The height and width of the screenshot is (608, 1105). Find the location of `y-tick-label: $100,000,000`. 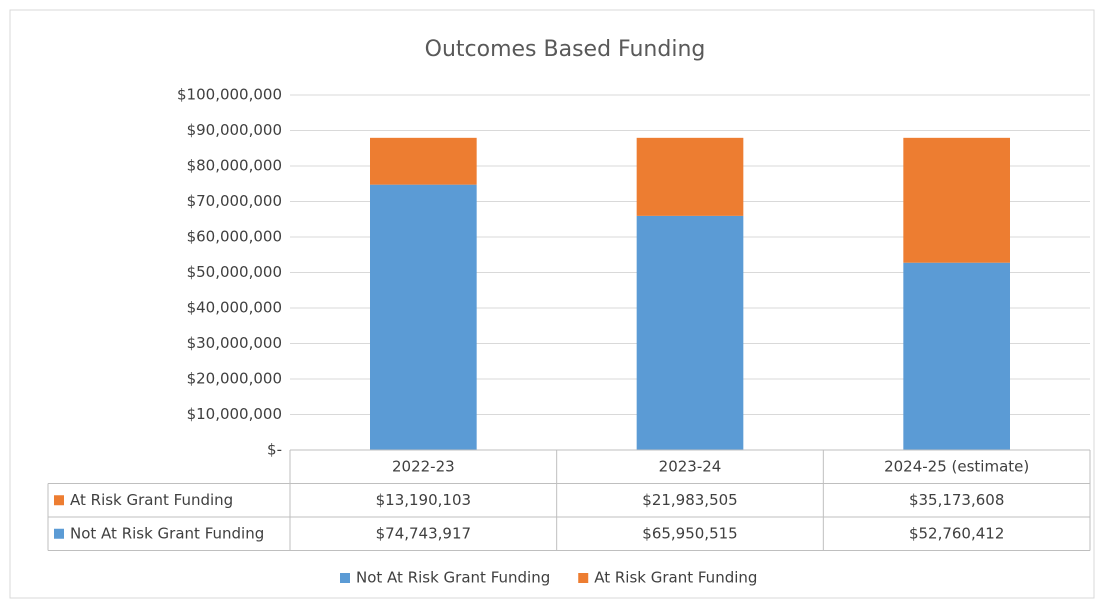

y-tick-label: $100,000,000 is located at coordinates (229, 95).